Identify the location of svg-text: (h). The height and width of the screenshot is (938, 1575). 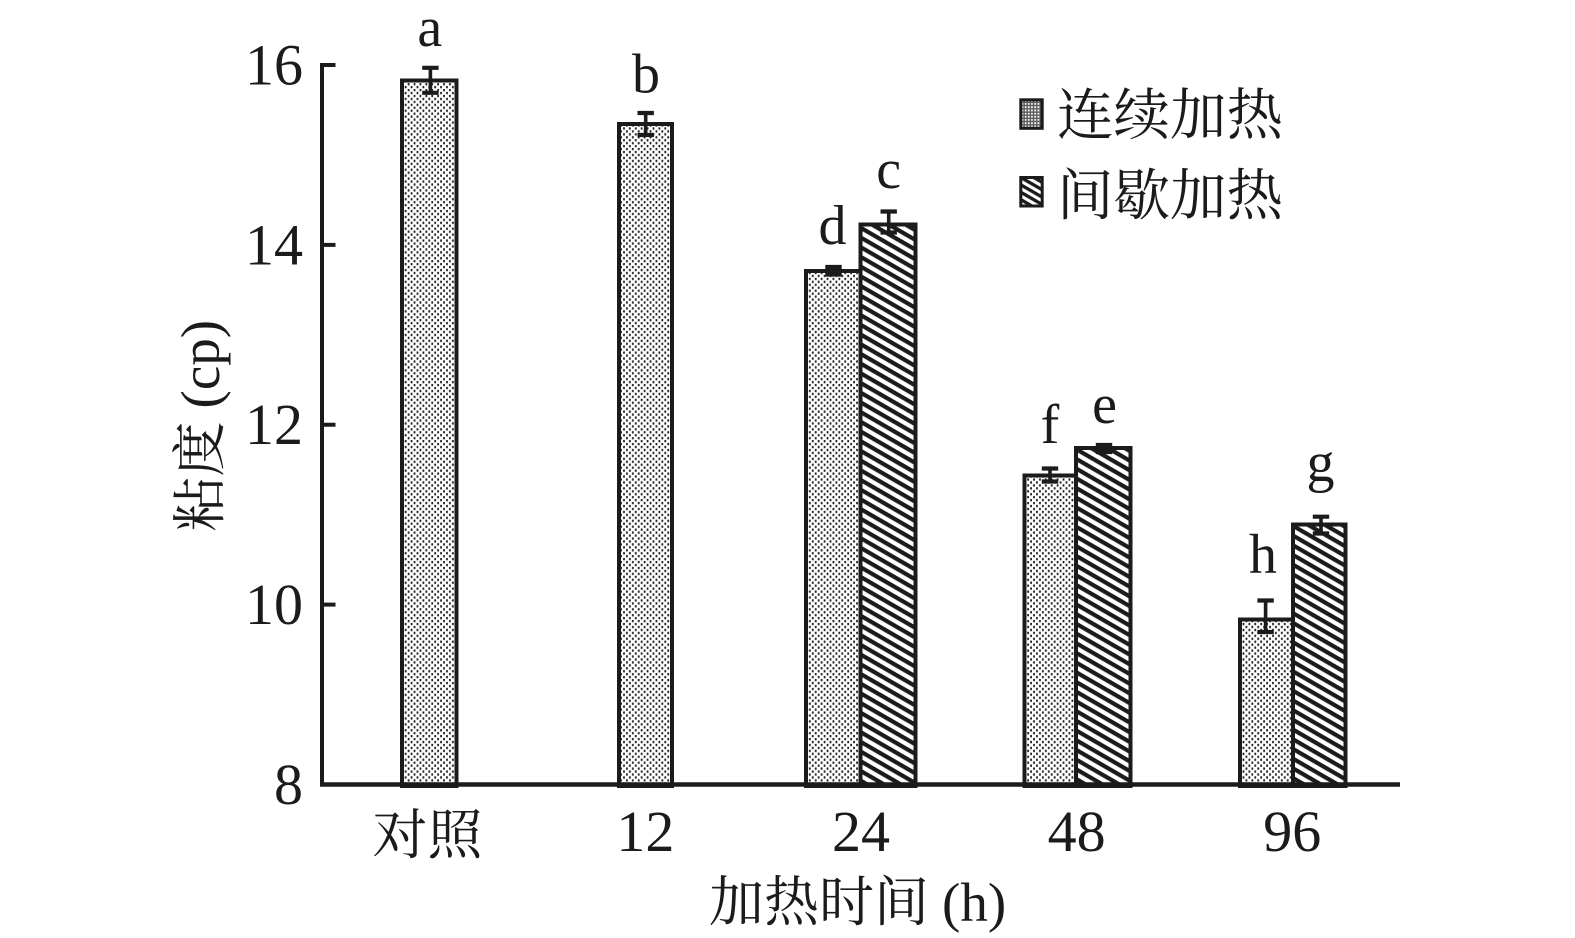
(974, 902).